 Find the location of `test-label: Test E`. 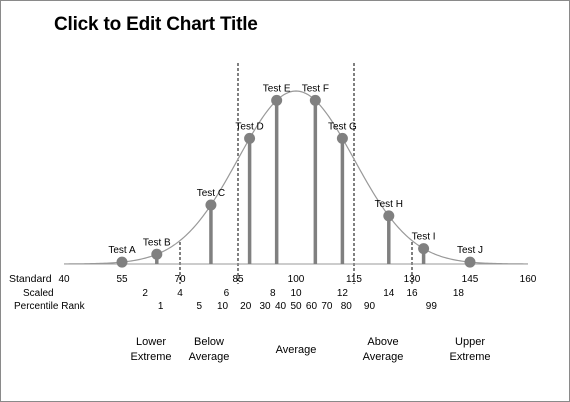

test-label: Test E is located at coordinates (277, 88).